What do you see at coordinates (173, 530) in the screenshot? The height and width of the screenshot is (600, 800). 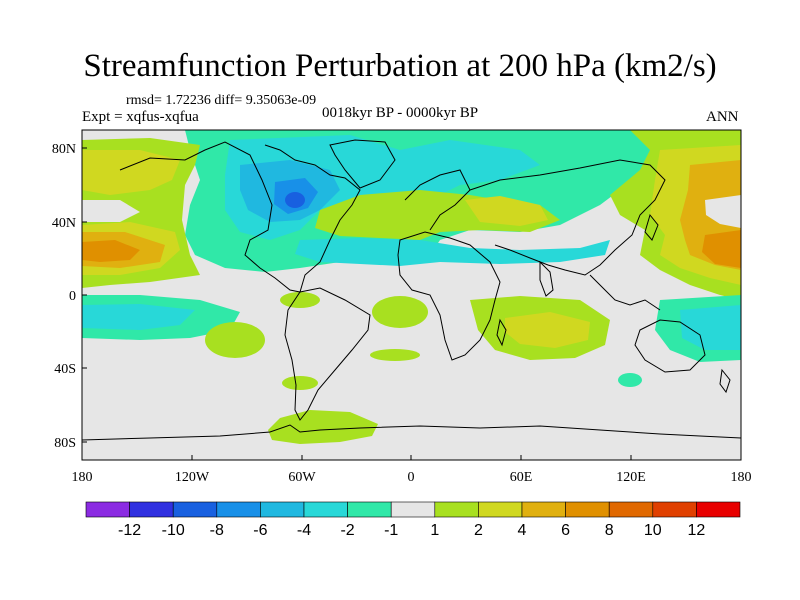 I see `colorbar-label: -10` at bounding box center [173, 530].